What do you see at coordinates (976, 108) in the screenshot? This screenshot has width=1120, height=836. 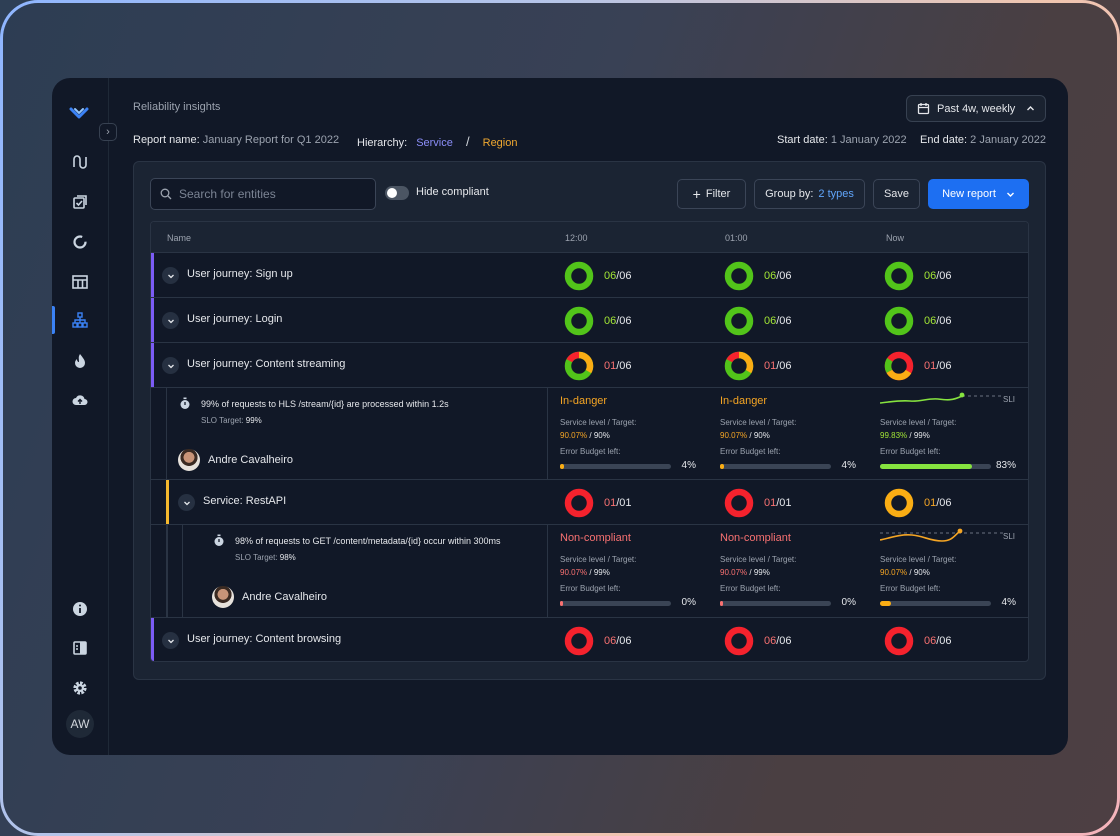 I see `date-range-button: Past 4w, weekly` at bounding box center [976, 108].